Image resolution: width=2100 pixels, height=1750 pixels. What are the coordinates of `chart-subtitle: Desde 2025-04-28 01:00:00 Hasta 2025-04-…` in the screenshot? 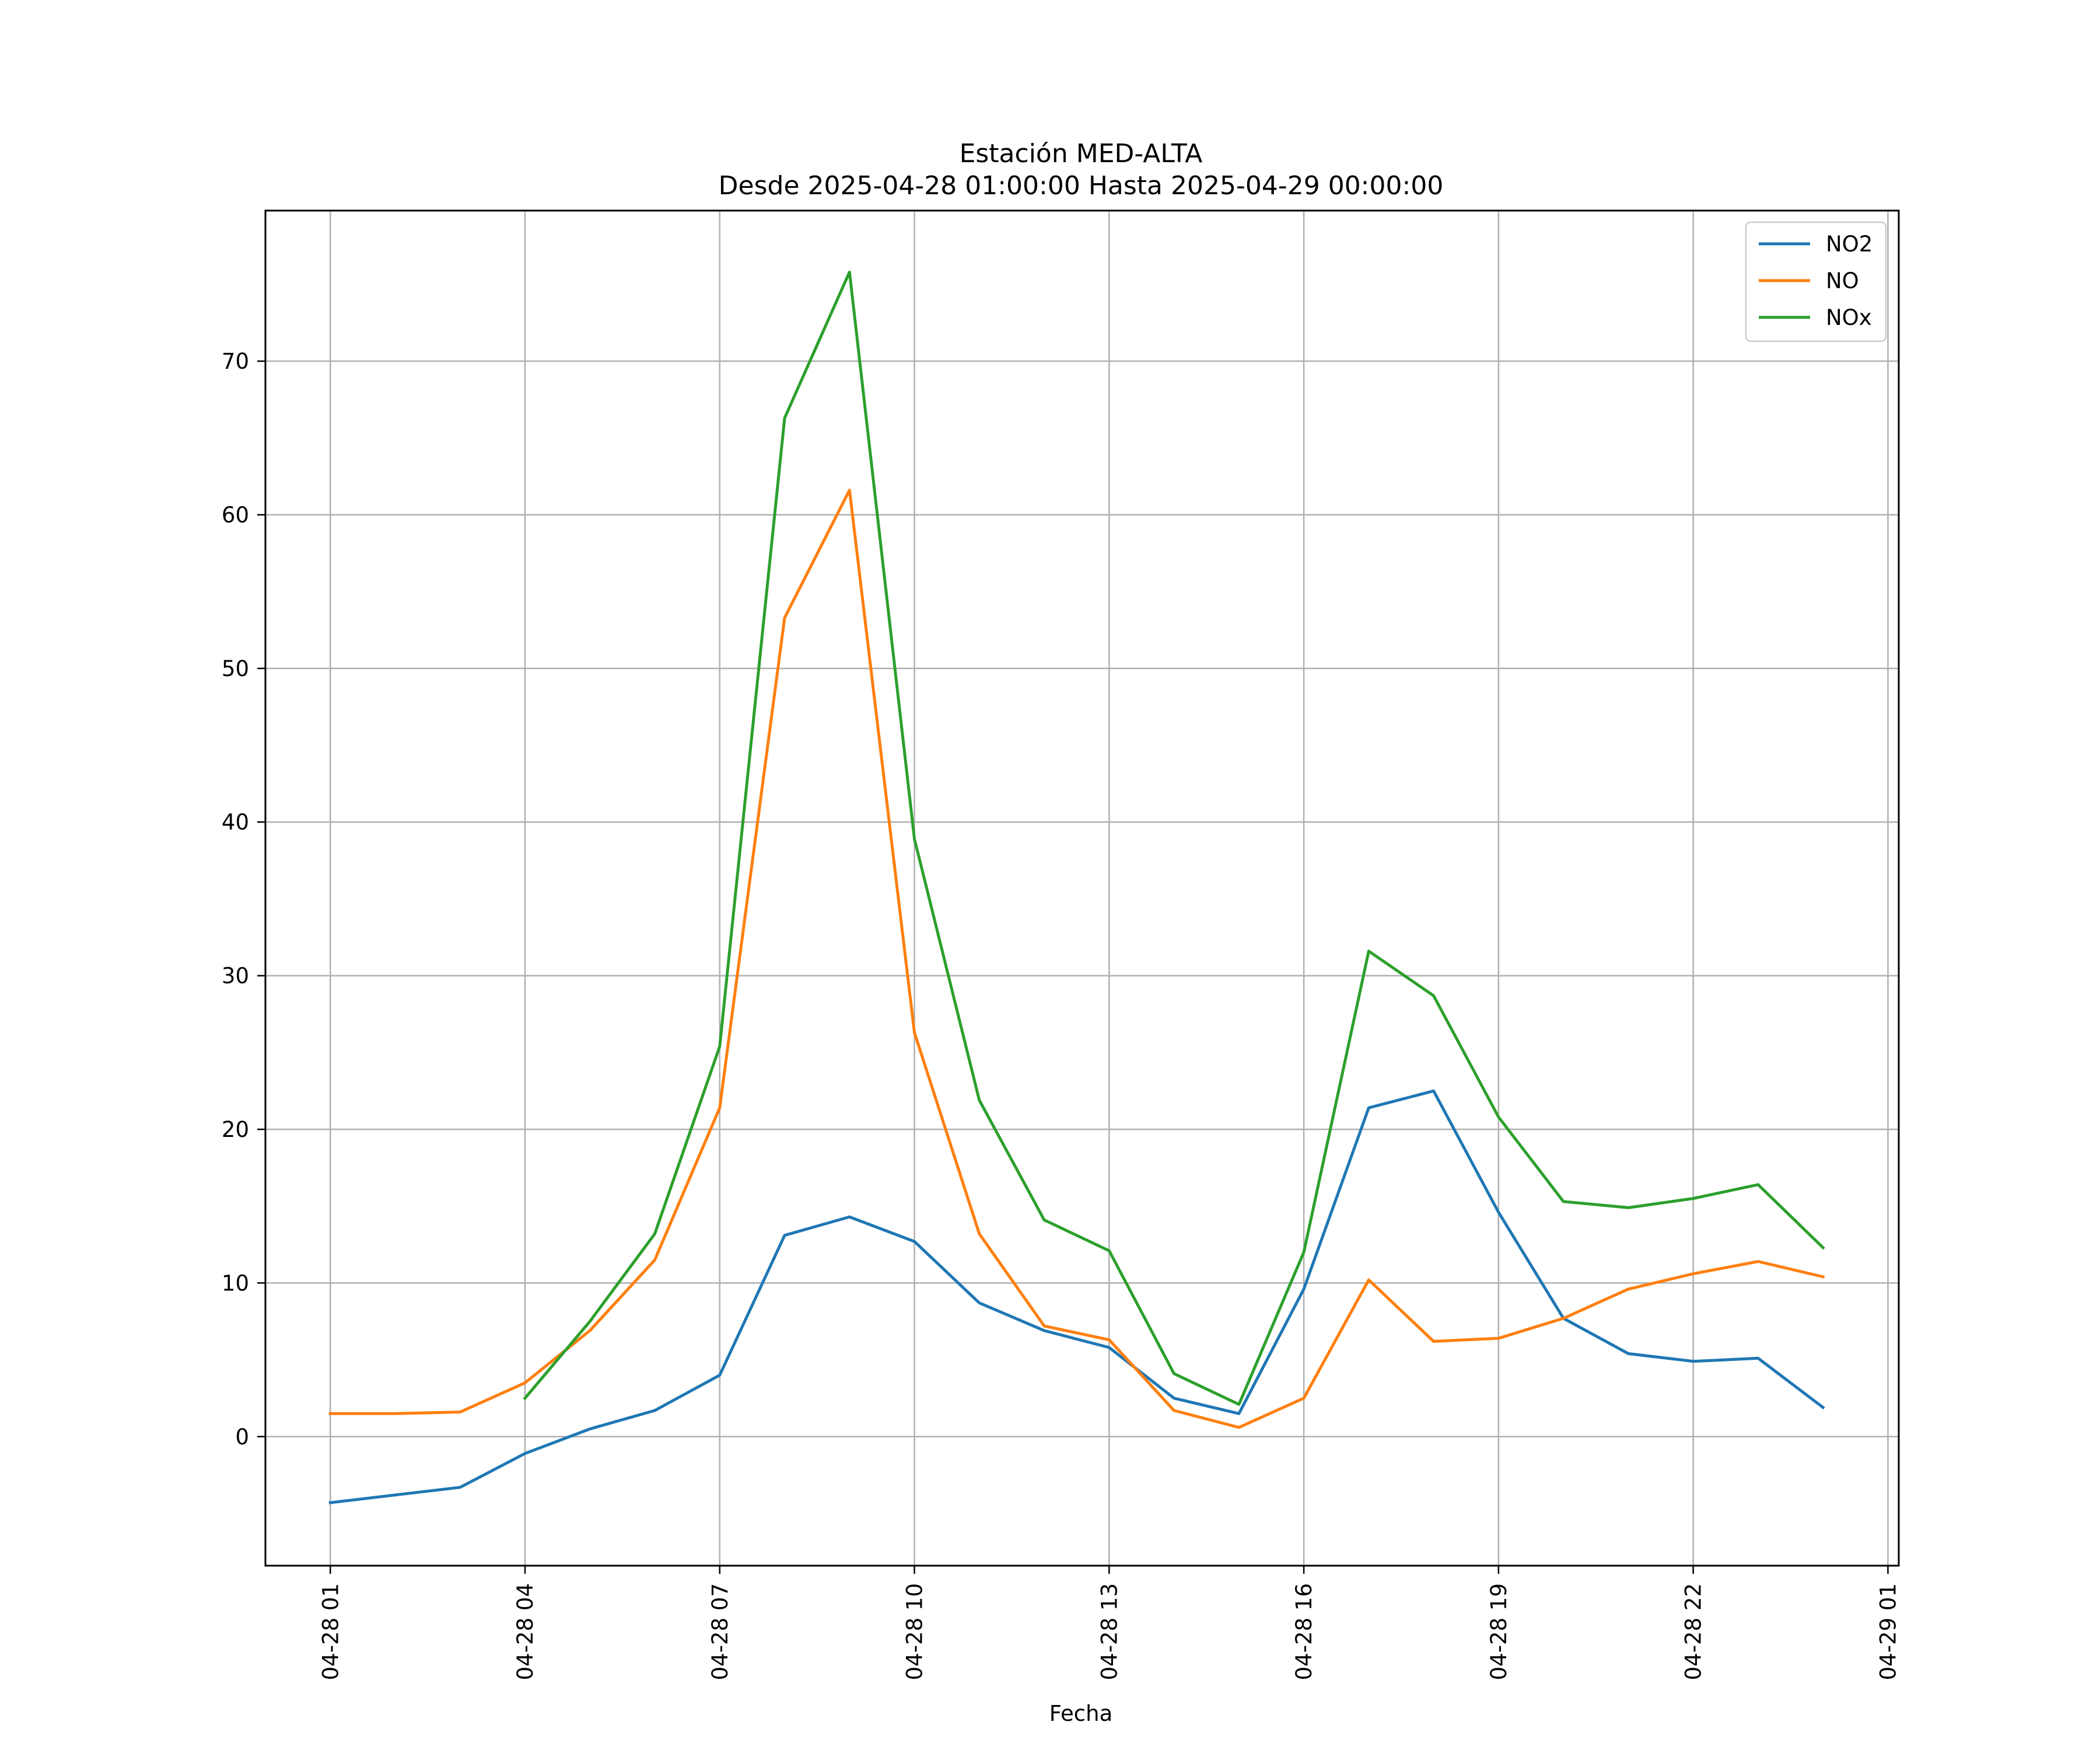 It's located at (1081, 186).